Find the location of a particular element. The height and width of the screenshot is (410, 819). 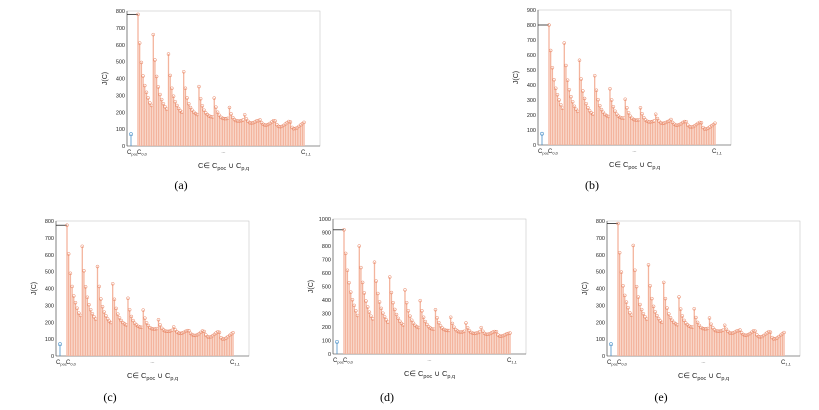

y-tick-label: 300 is located at coordinates (49, 306).